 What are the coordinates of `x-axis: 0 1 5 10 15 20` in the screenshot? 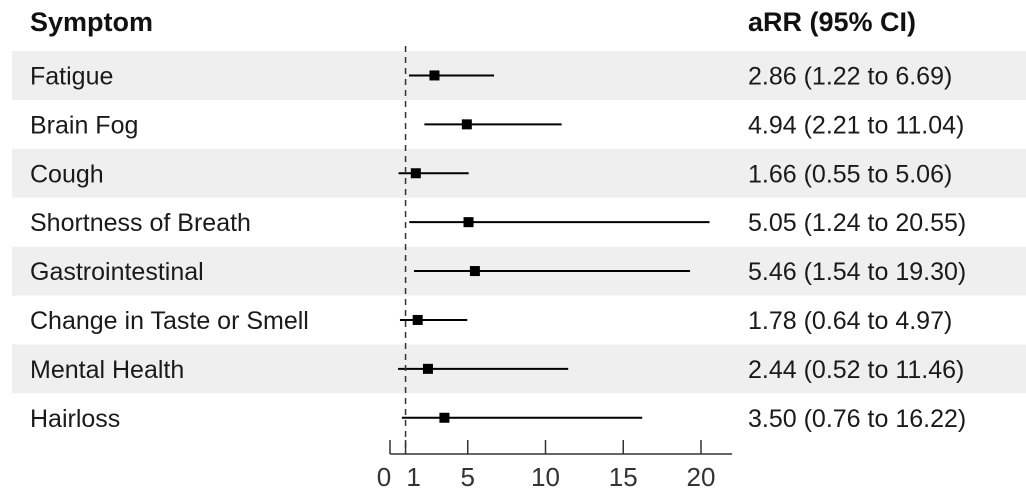 It's located at (555, 466).